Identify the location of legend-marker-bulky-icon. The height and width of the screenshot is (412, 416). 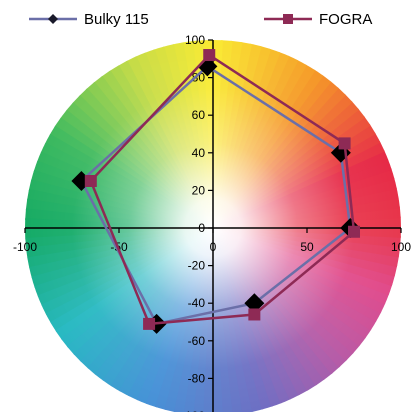
(53, 19).